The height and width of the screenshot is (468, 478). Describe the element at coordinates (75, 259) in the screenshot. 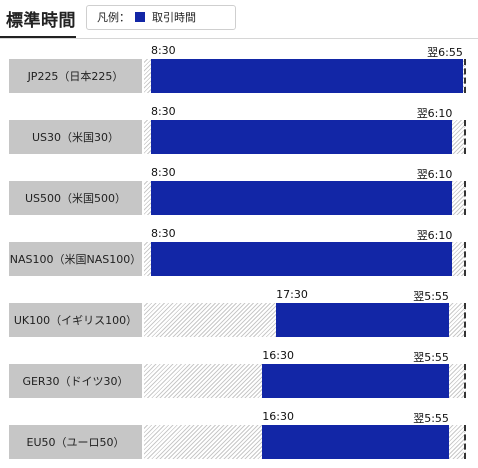

I see `instrument-name: NAS100（米国NAS100）` at that location.